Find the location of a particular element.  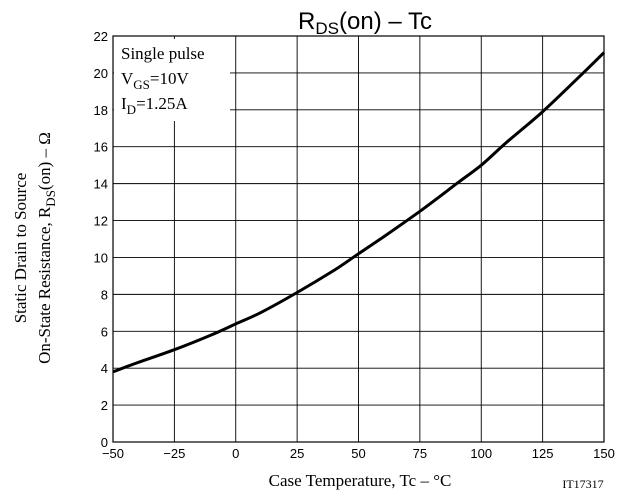

y-tick-label: 18 is located at coordinates (101, 110).